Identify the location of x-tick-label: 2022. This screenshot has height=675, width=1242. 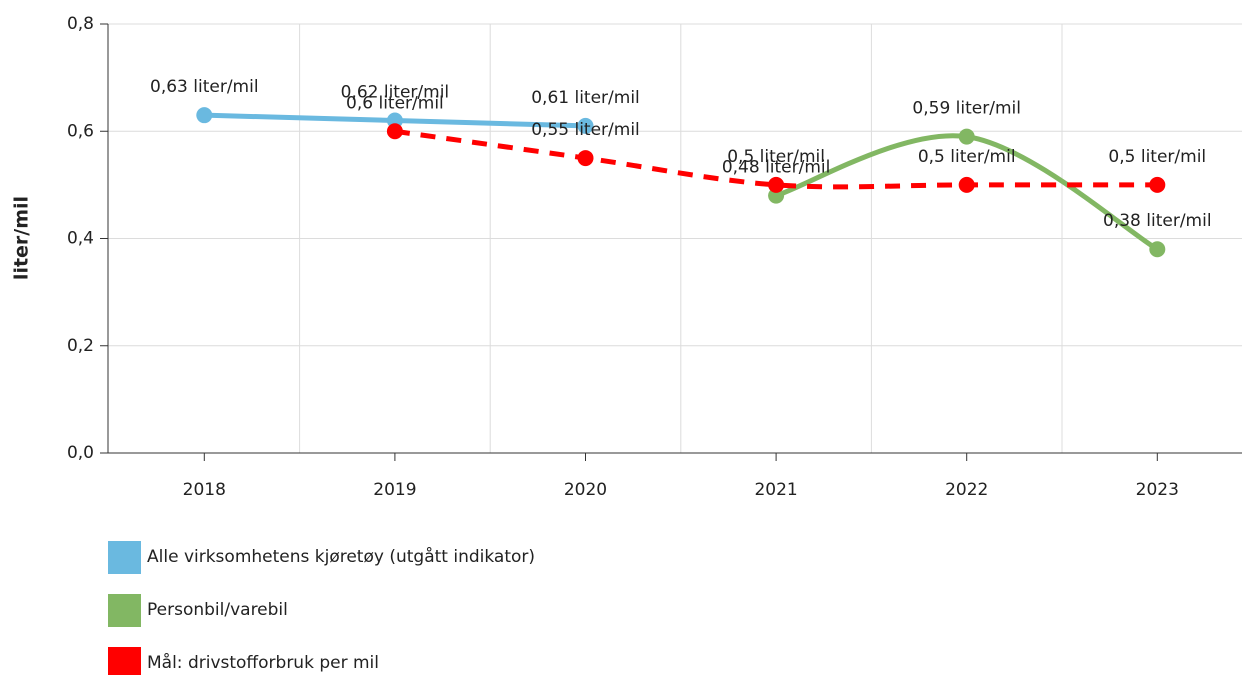
(966, 490).